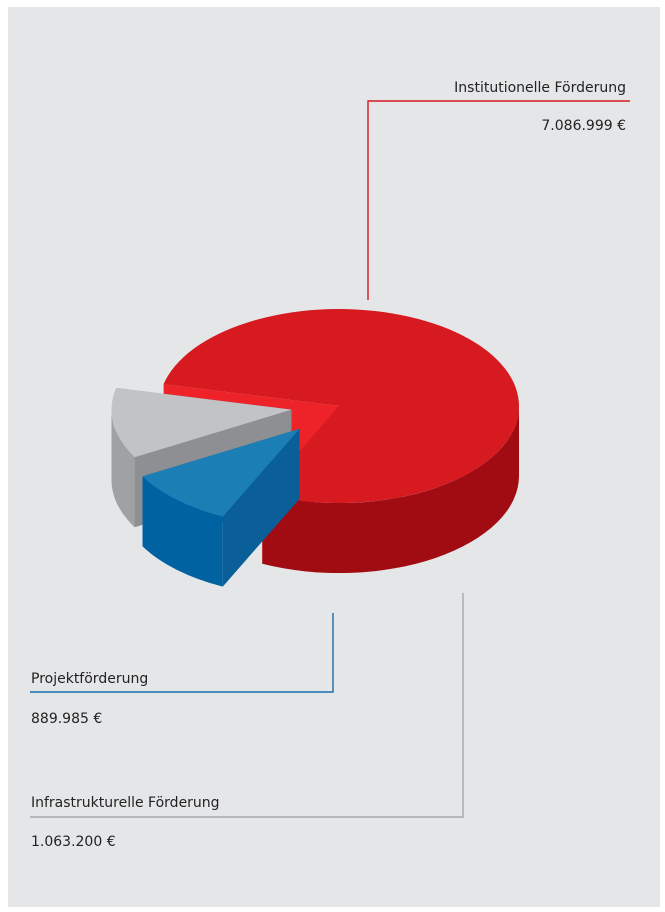 This screenshot has width=665, height=912. Describe the element at coordinates (125, 803) in the screenshot. I see `label-infrastruktur-name: Infrastrukturelle Förderung` at that location.